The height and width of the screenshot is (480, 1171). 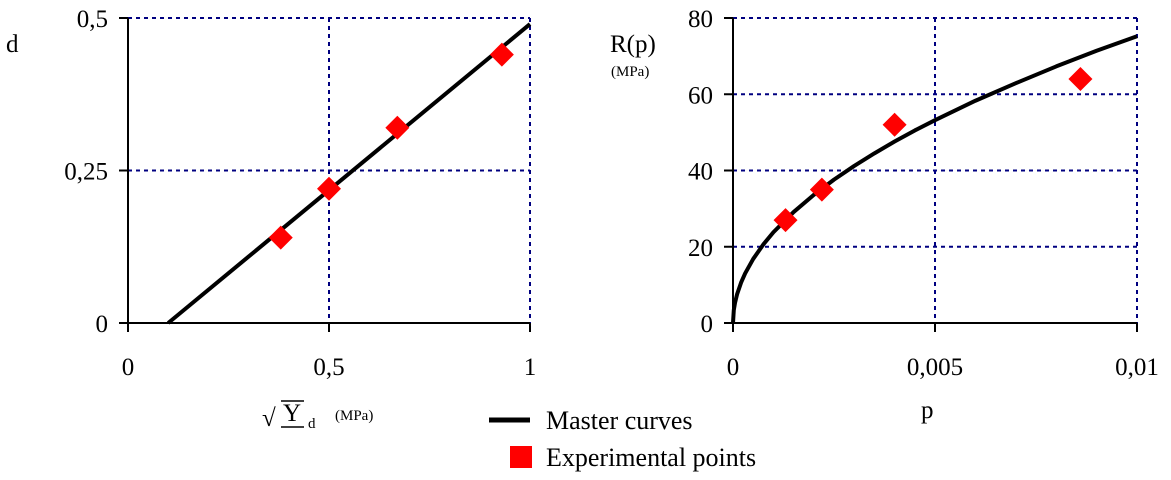 I want to click on legend-square-swatch, so click(x=521, y=457).